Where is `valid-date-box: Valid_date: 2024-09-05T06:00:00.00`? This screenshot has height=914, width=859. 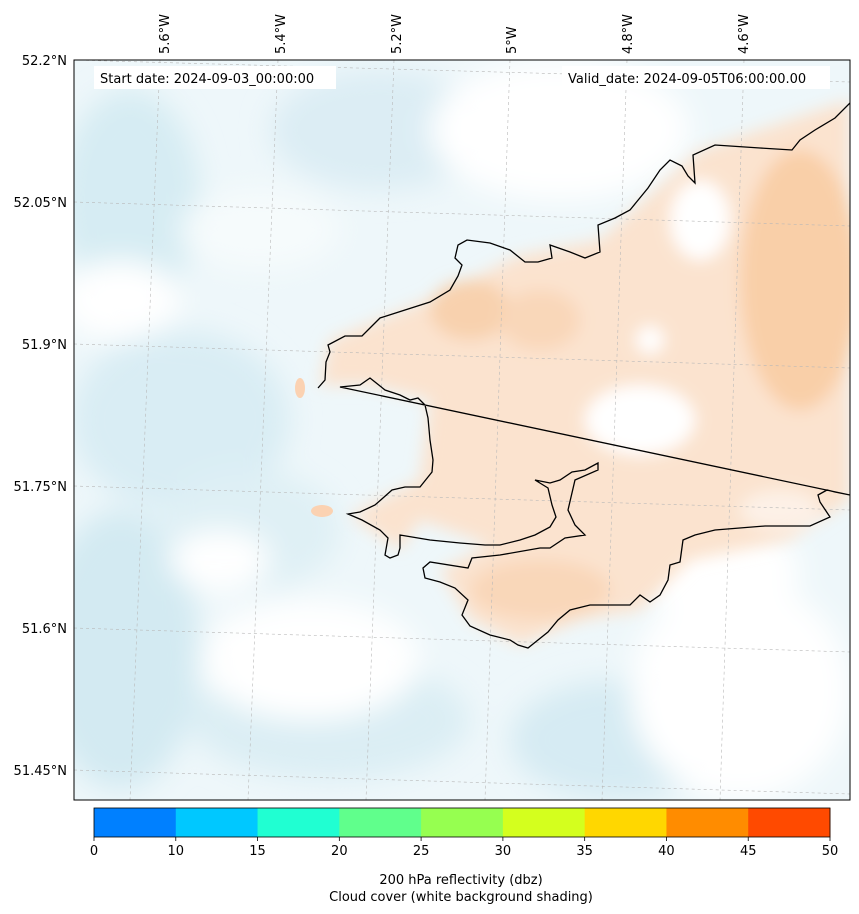 valid-date-box: Valid_date: 2024-09-05T06:00:00.00 is located at coordinates (696, 77).